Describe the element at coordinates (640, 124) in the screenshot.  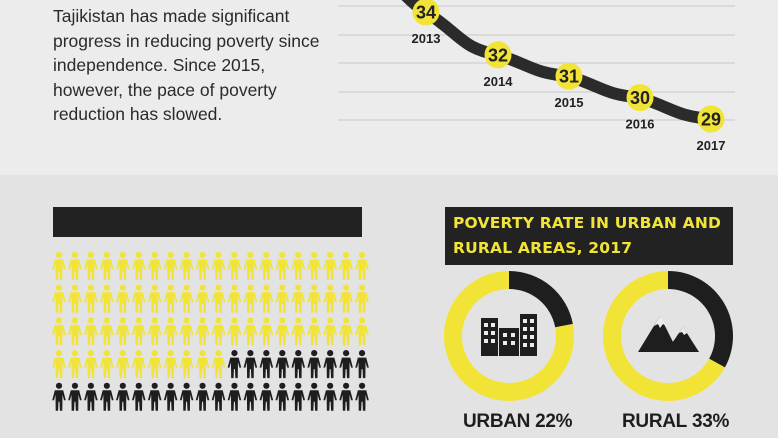
I see `x-tick-label: 2016` at that location.